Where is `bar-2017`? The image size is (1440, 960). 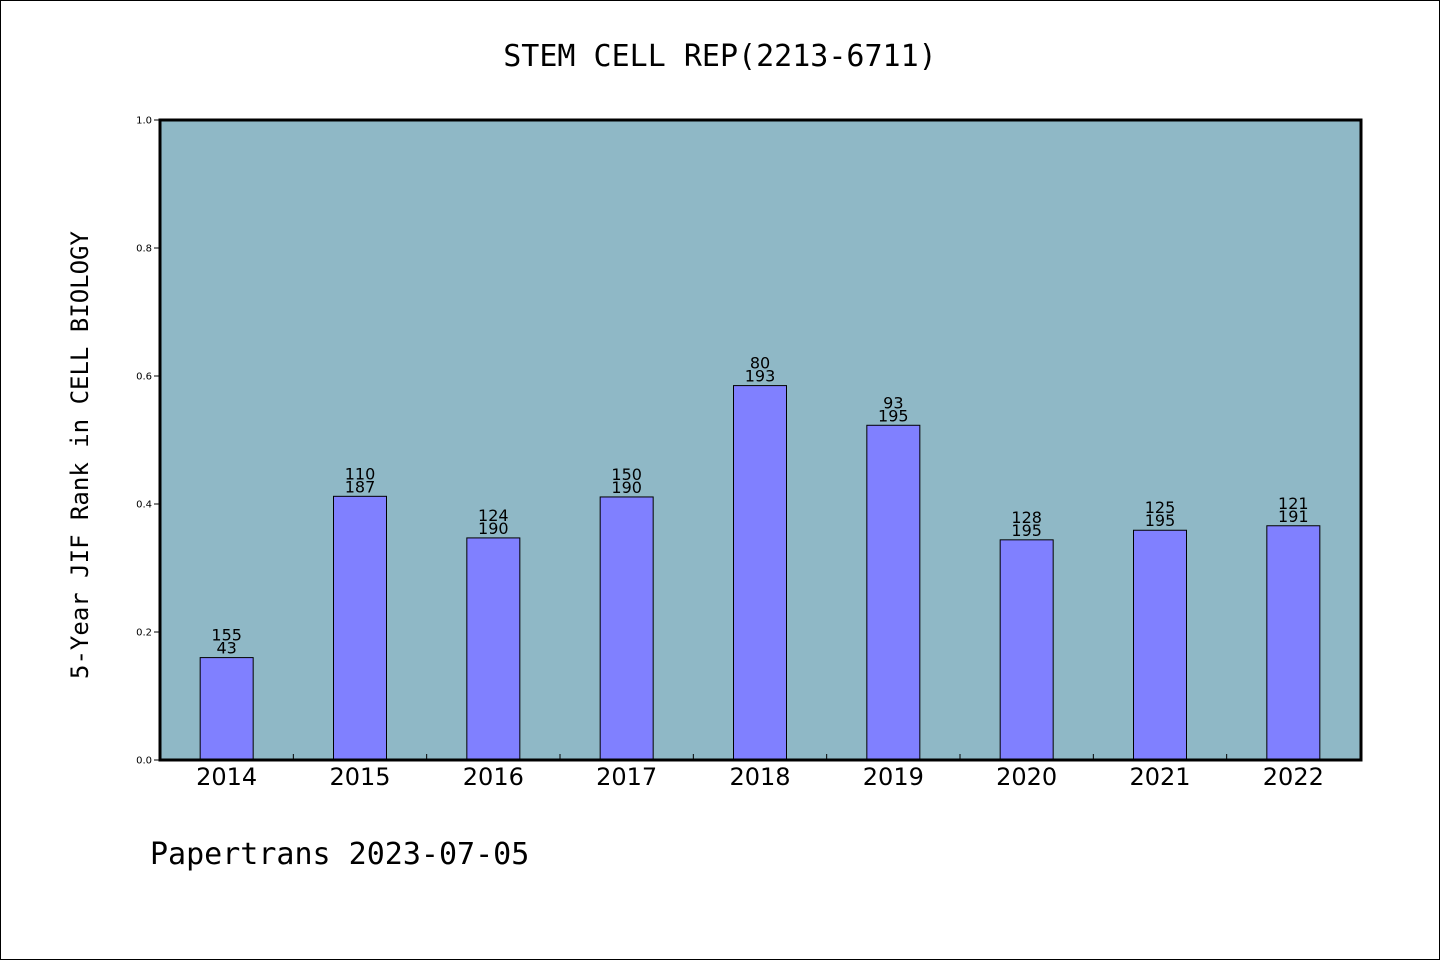 bar-2017 is located at coordinates (626, 628).